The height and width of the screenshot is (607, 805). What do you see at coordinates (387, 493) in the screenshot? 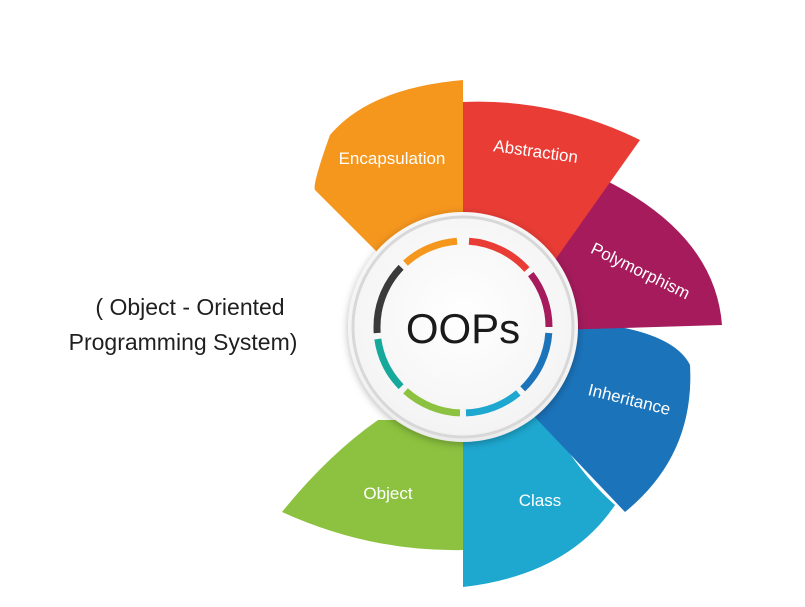
I see `label-object: Object` at bounding box center [387, 493].